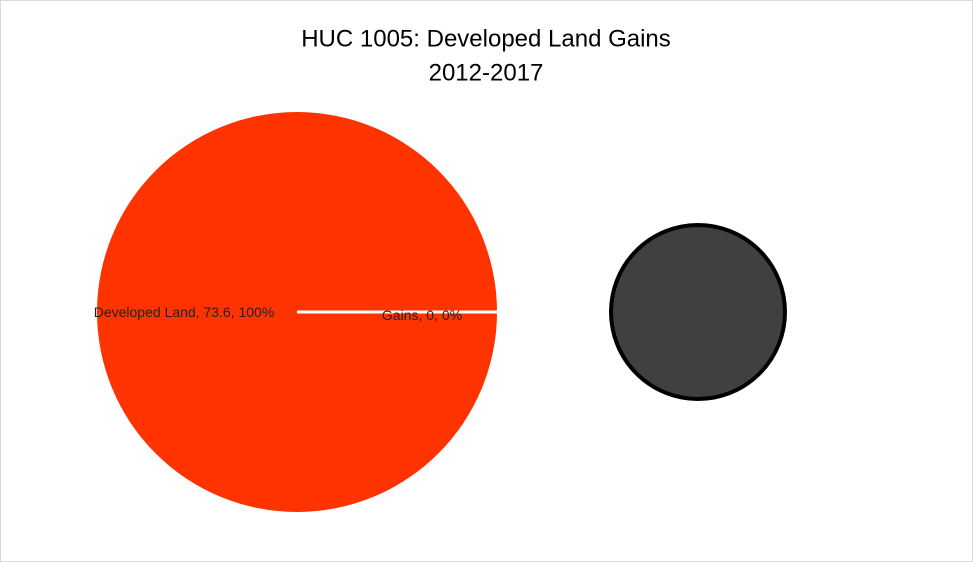  What do you see at coordinates (486, 72) in the screenshot?
I see `chart-subtitle: 2012-2017` at bounding box center [486, 72].